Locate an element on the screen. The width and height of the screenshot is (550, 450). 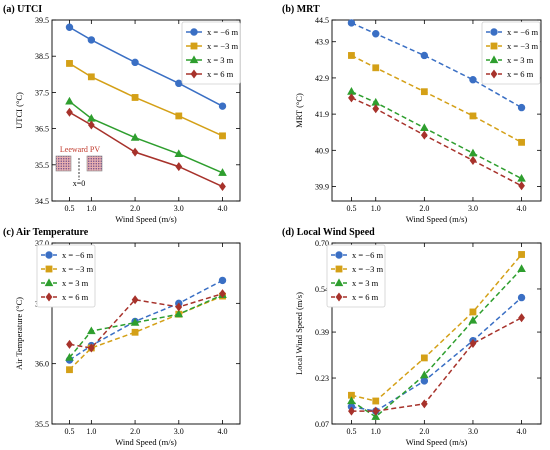
x-tick-label: 1.0 is located at coordinates (91, 208).